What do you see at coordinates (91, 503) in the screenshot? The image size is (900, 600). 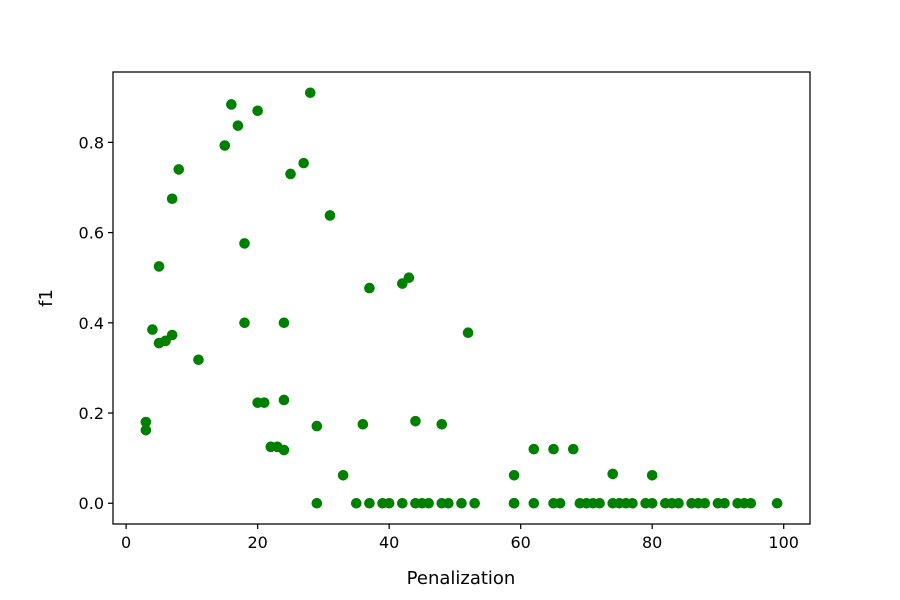 I see `y-tick-label: 0.0` at bounding box center [91, 503].